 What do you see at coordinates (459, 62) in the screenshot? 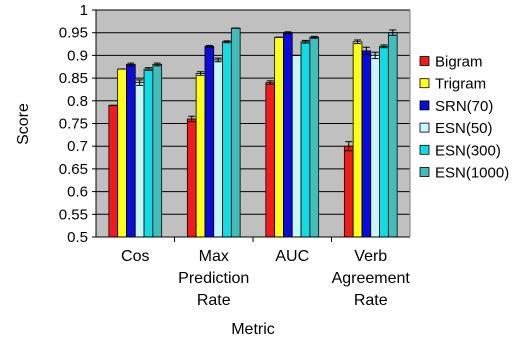
I see `legend-label: Bigram` at bounding box center [459, 62].